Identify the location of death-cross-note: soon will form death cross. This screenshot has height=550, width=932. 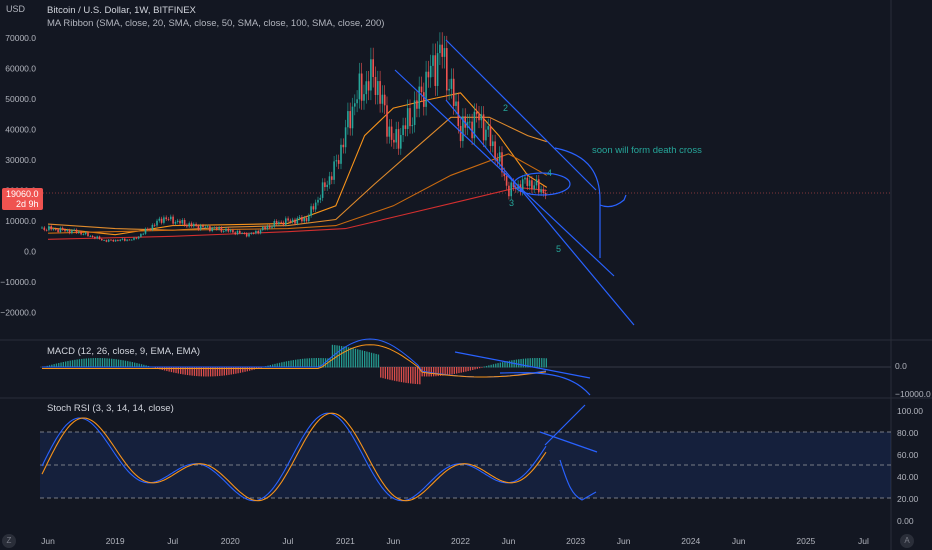
(647, 150).